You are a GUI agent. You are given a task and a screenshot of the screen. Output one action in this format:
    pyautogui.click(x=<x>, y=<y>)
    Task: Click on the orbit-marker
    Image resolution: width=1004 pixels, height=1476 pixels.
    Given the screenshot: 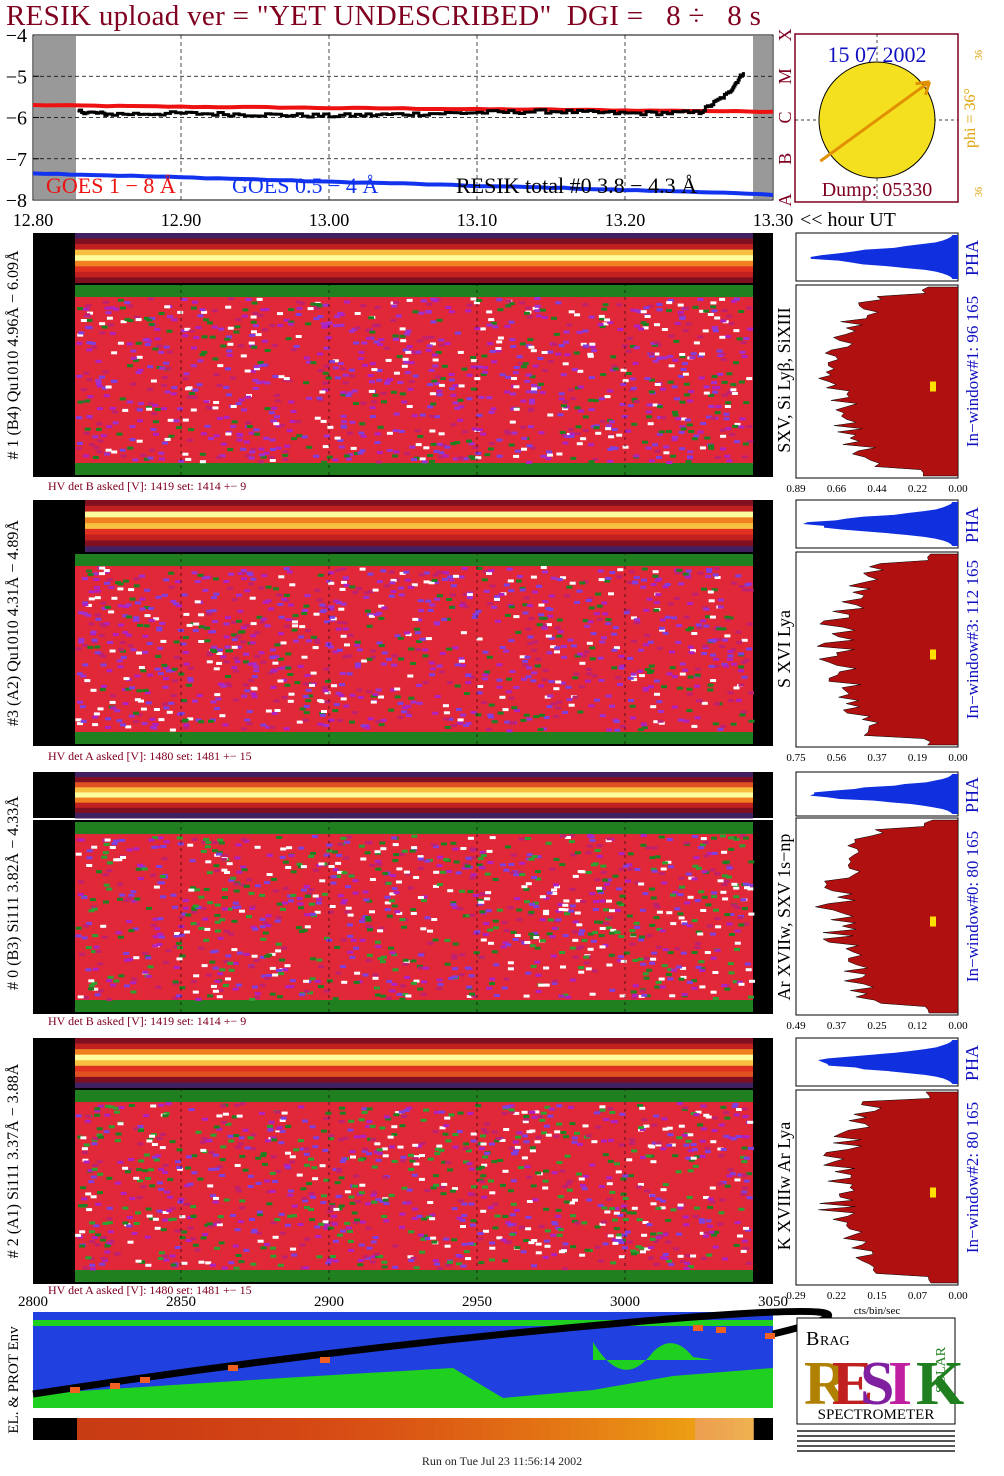 What is the action you would take?
    pyautogui.click(x=233, y=1368)
    